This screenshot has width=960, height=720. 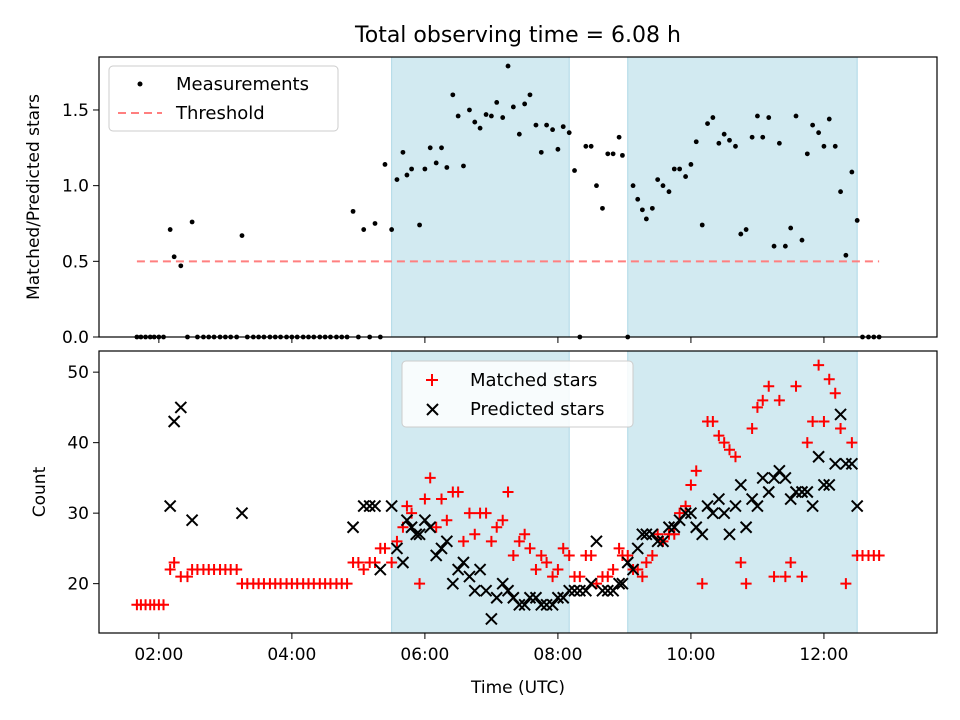 I want to click on y-tick-label: 0.5, so click(x=75, y=262).